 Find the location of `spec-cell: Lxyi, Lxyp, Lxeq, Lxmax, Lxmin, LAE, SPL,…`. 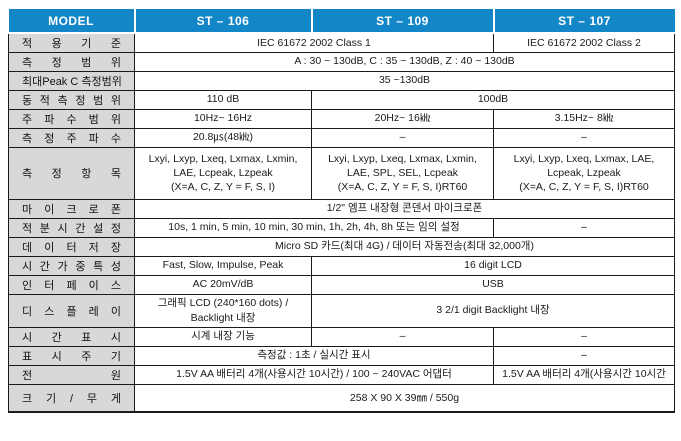

spec-cell: Lxyi, Lxyp, Lxeq, Lxmax, Lxmin, LAE, SPL,… is located at coordinates (402, 173).